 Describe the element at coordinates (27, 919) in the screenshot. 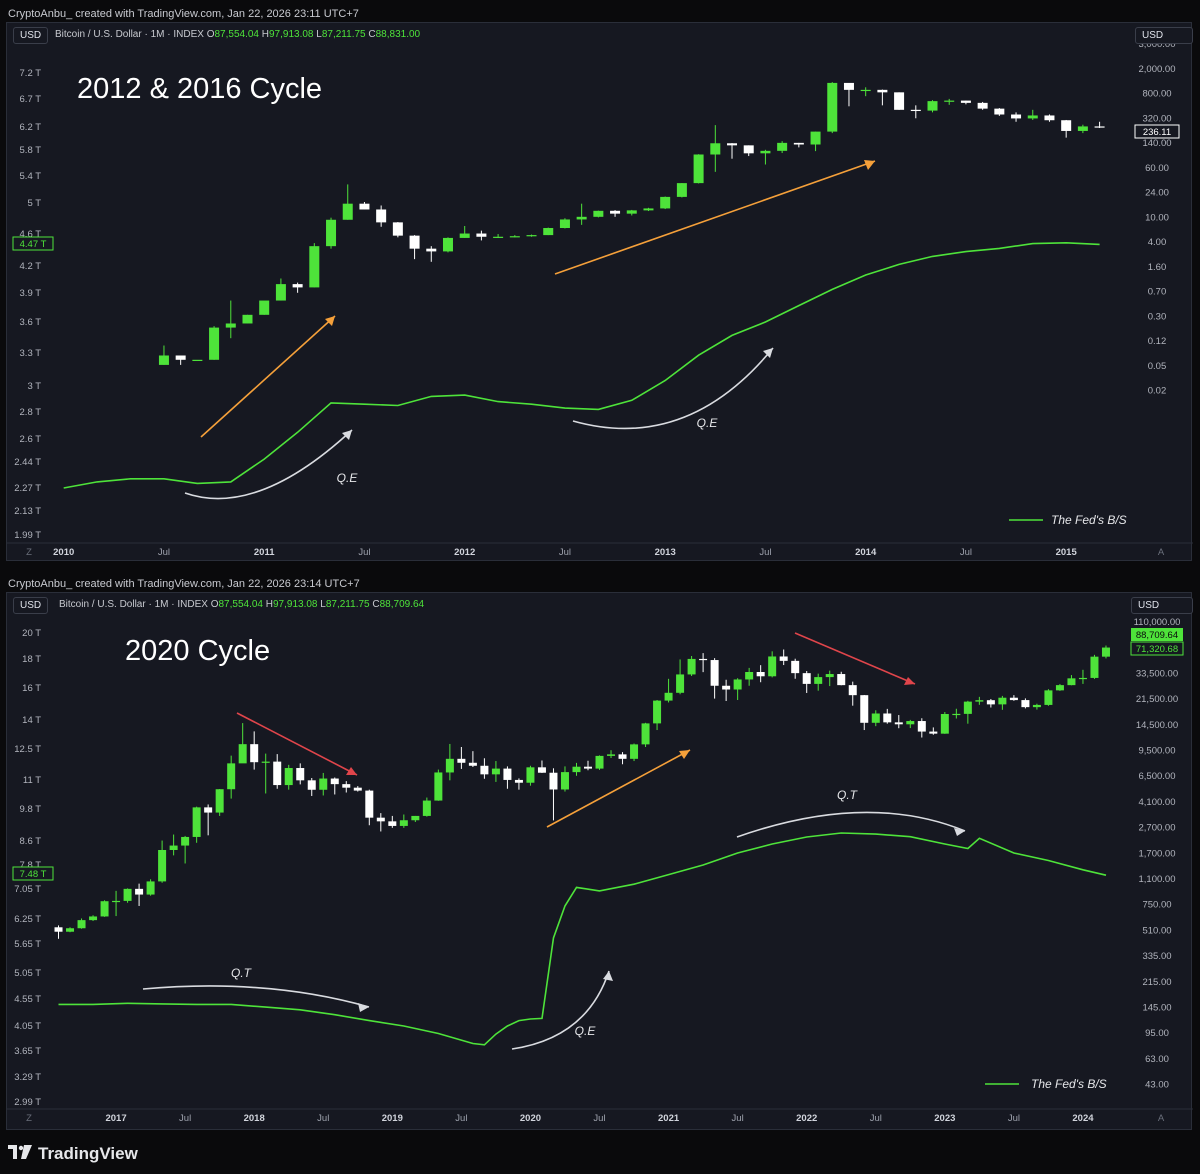

I see `left-axis-tick-label: 6.25 T` at that location.